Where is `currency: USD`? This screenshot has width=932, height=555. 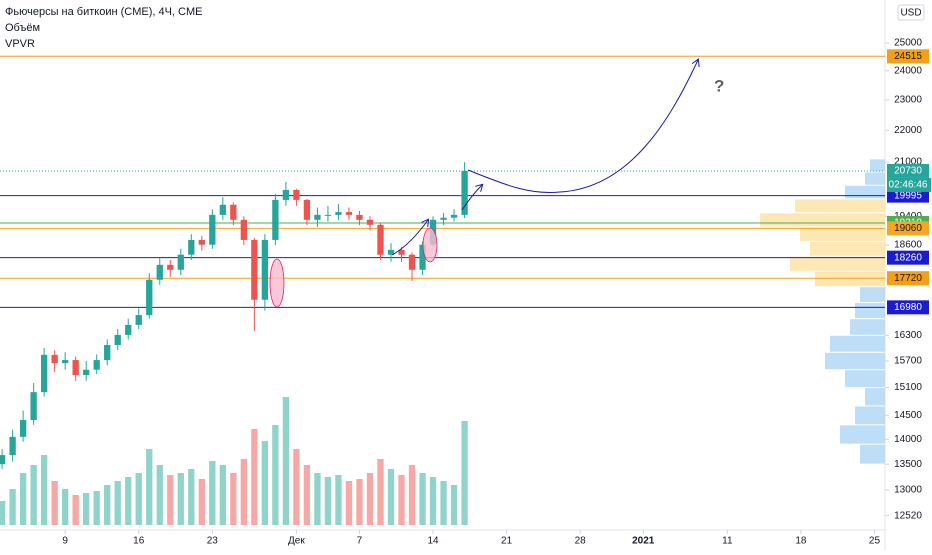 currency: USD is located at coordinates (910, 13).